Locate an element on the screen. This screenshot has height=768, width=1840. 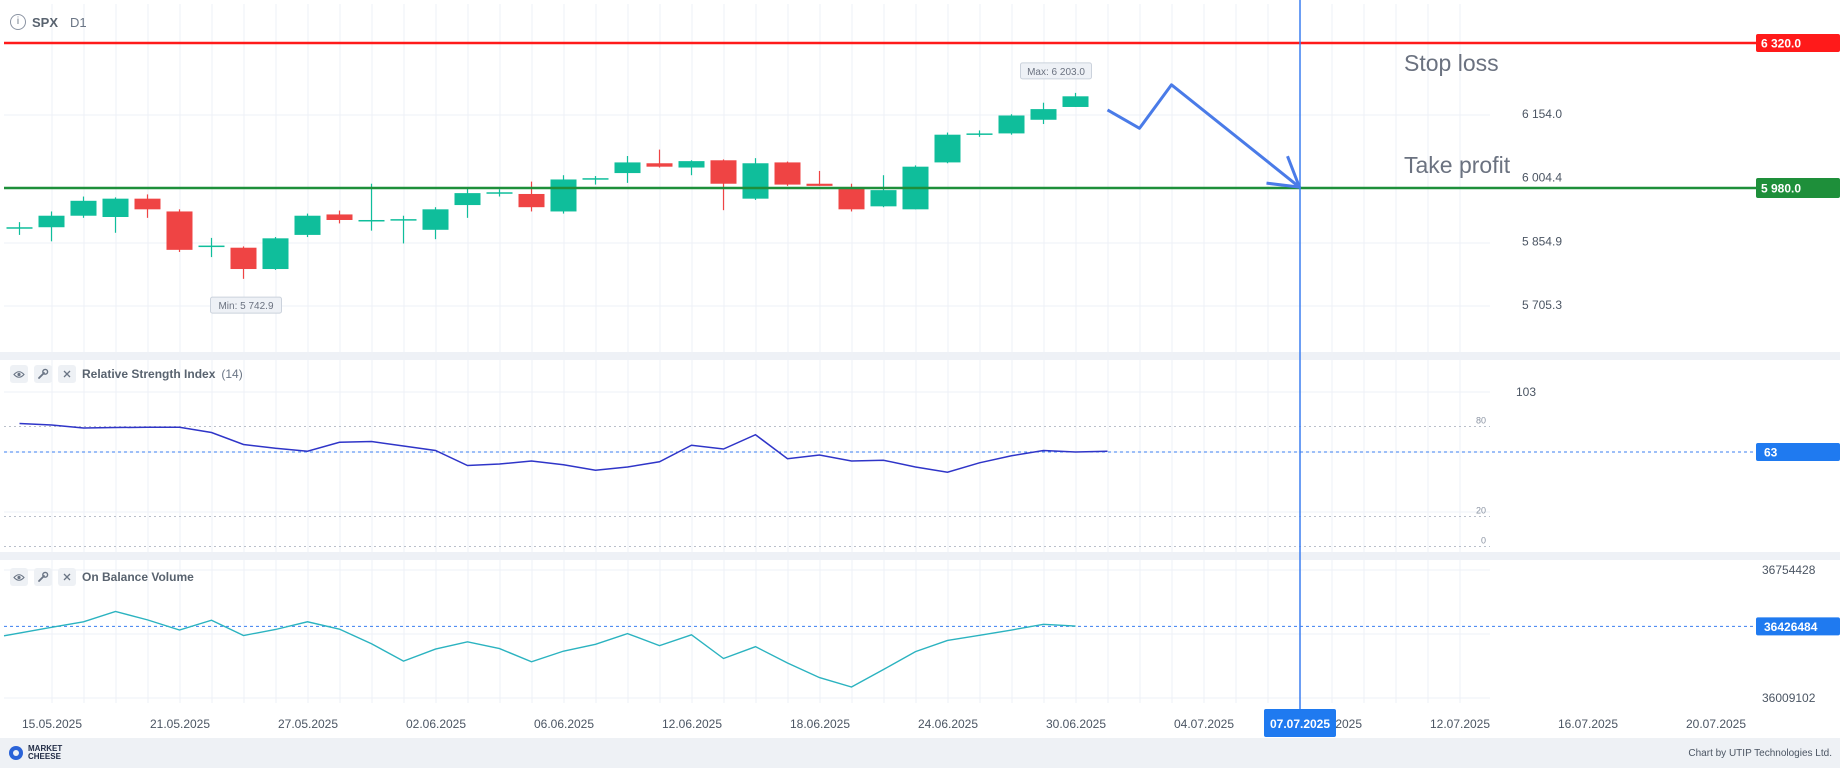
date-axis-tick: 15.05.2025 is located at coordinates (52, 724).